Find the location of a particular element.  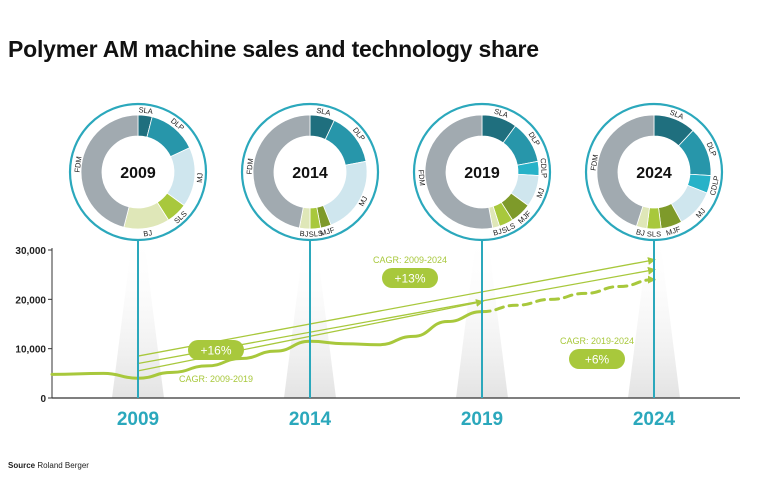

y-tick-label: 0 is located at coordinates (43, 399).